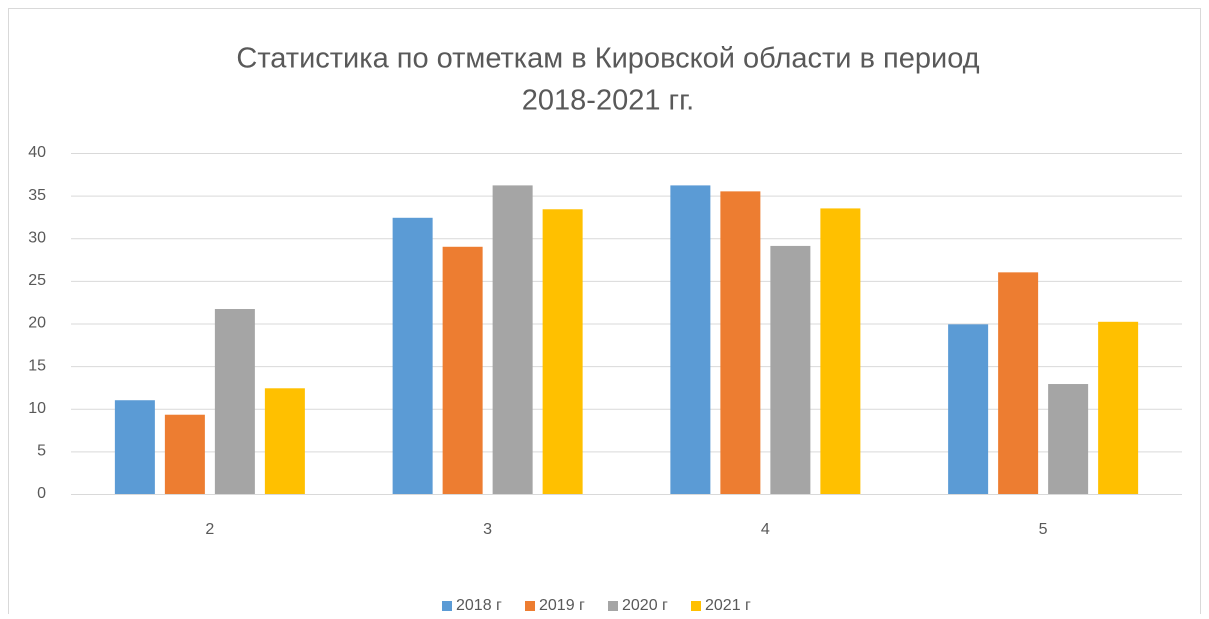 This screenshot has height=619, width=1209. What do you see at coordinates (608, 101) in the screenshot?
I see `chart-title: 2018-2021 гг.` at bounding box center [608, 101].